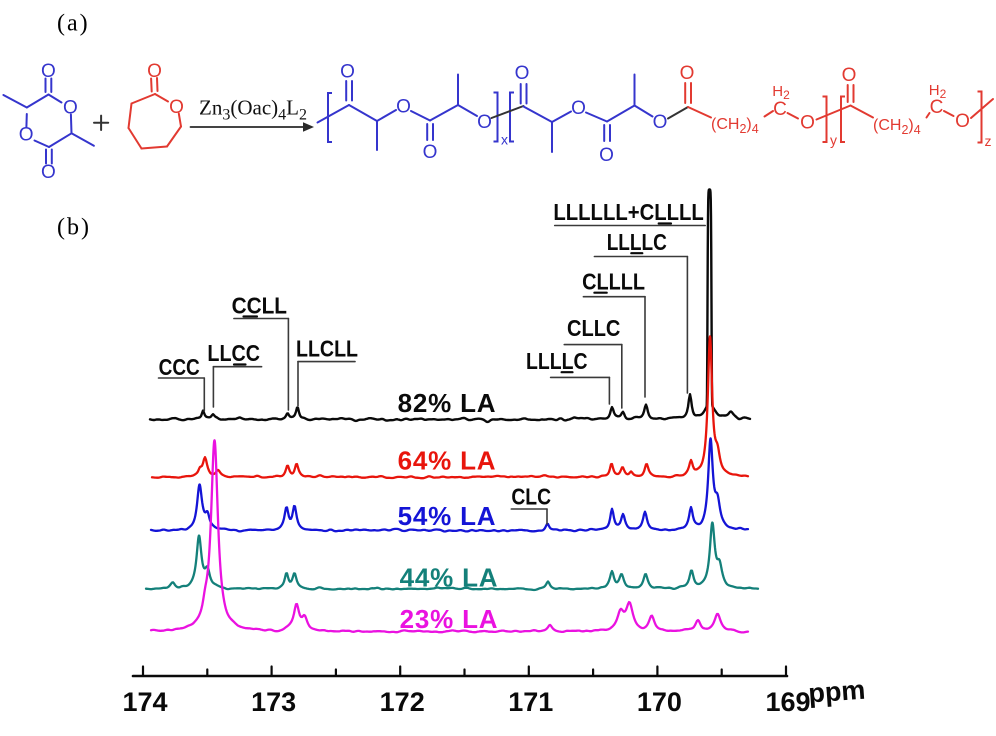 This screenshot has height=736, width=996. I want to click on svg-text: LLCC, so click(233, 353).